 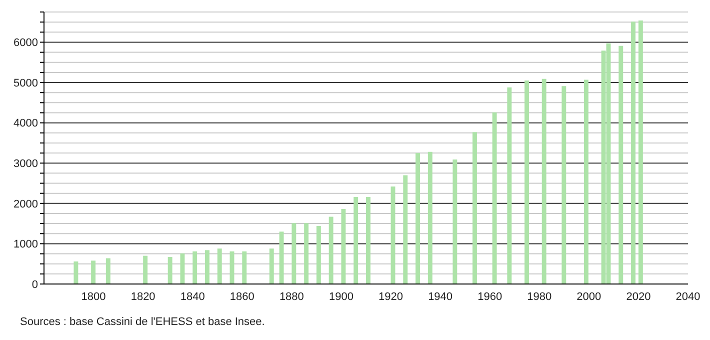 I want to click on y-tick-label: 4000, so click(x=26, y=124).